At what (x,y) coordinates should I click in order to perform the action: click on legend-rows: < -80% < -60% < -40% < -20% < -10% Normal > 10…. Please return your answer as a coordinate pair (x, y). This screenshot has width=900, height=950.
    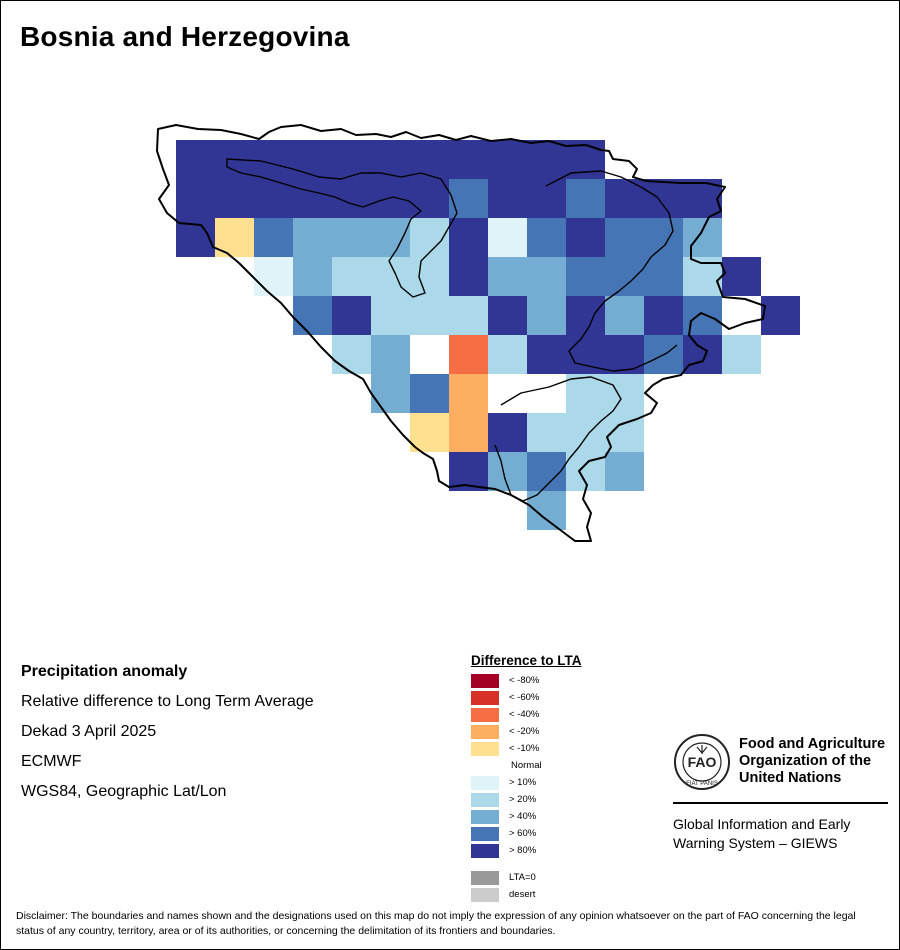
    Looking at the image, I should click on (526, 789).